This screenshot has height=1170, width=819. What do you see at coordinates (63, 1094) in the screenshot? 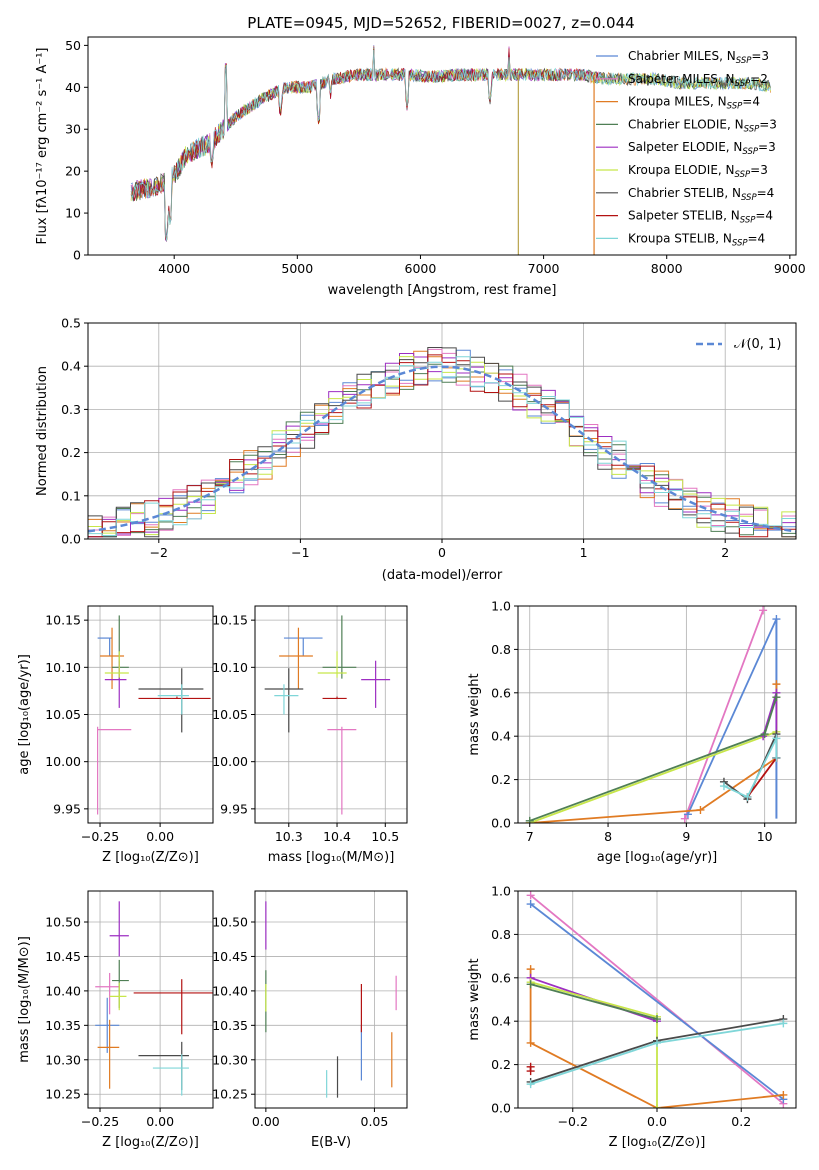
I see `panel-ytick-label: 10.25` at bounding box center [63, 1094].